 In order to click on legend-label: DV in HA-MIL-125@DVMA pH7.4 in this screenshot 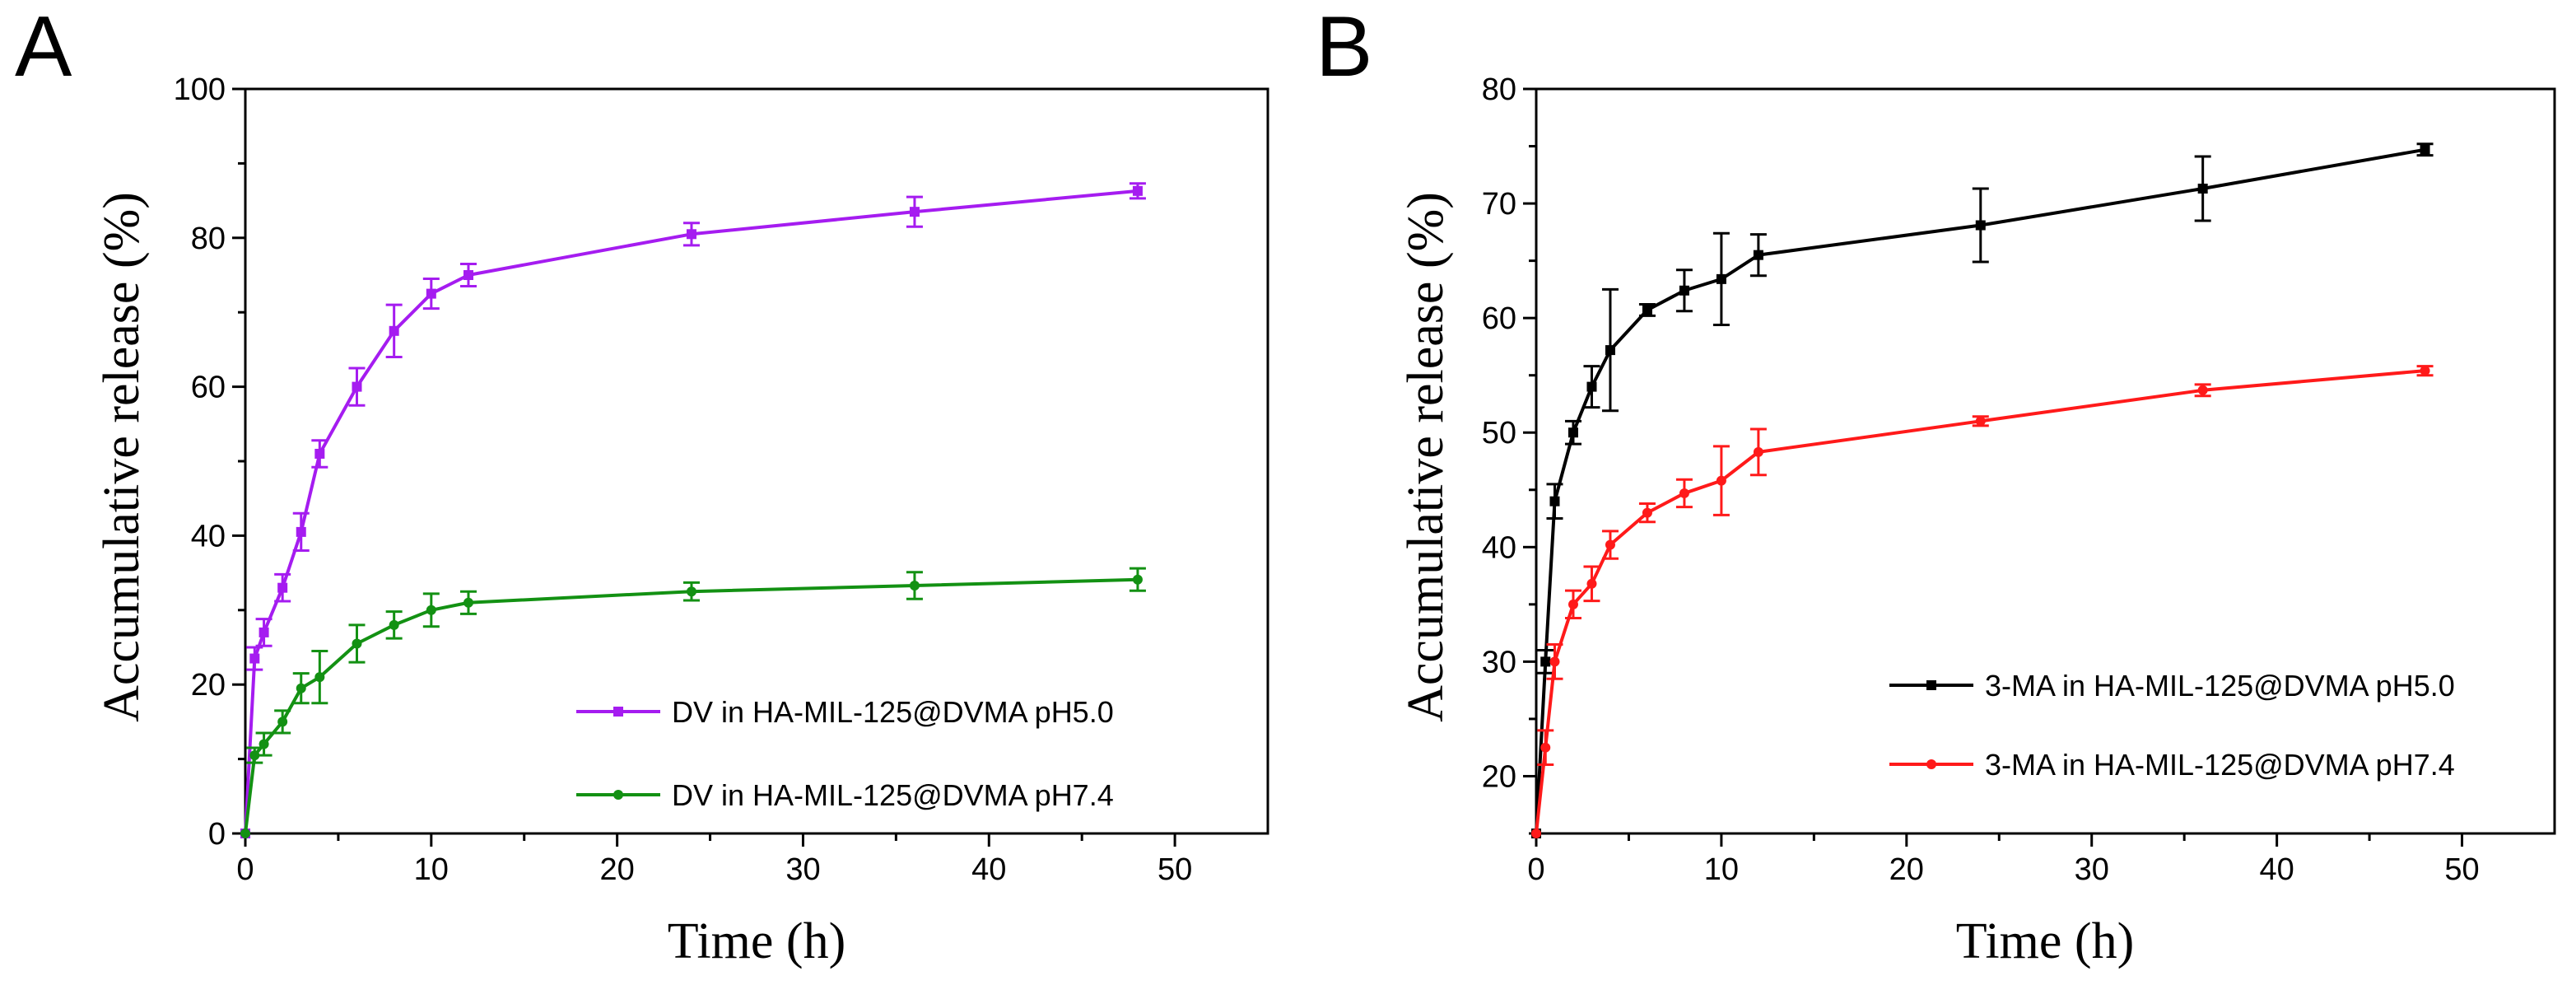, I will do `click(893, 795)`.